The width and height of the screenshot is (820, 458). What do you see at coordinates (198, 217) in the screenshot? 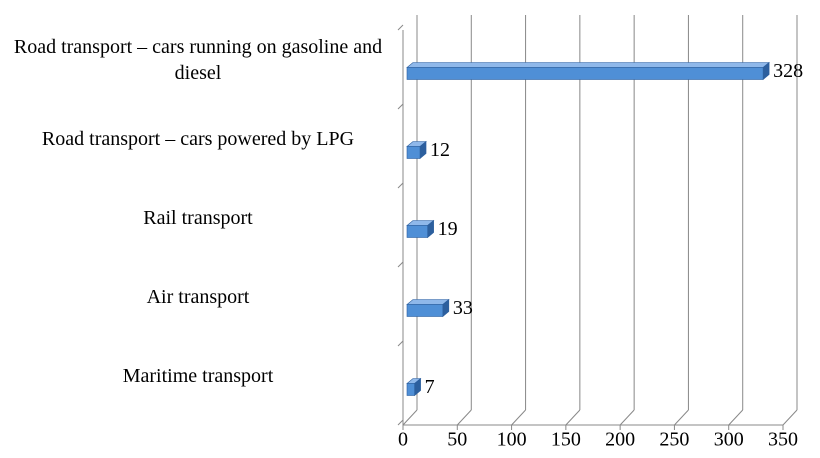
I see `y-tick-label: Rail transport` at bounding box center [198, 217].